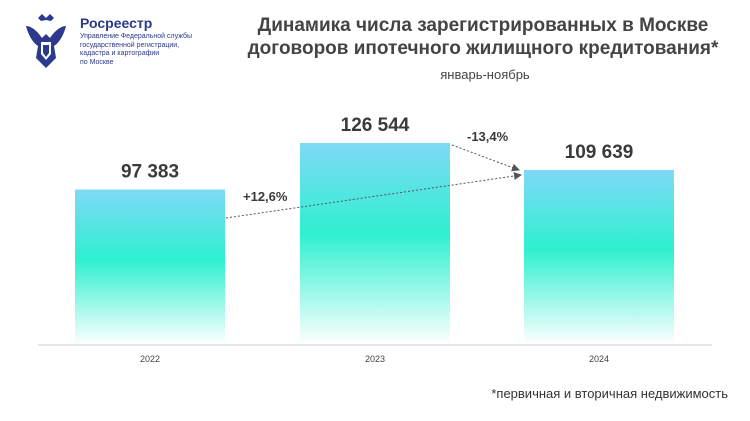 The width and height of the screenshot is (750, 421). What do you see at coordinates (485, 158) in the screenshot?
I see `change-arrow-2023-2024` at bounding box center [485, 158].